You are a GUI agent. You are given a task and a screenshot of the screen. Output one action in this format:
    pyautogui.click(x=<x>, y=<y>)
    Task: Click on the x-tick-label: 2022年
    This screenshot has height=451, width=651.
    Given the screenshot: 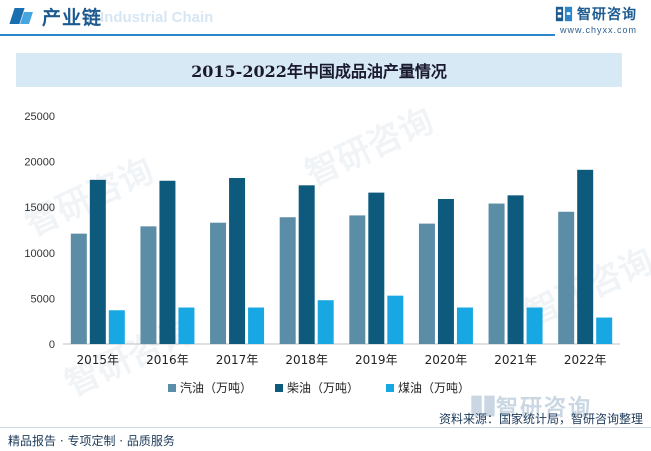 What is the action you would take?
    pyautogui.click(x=585, y=360)
    